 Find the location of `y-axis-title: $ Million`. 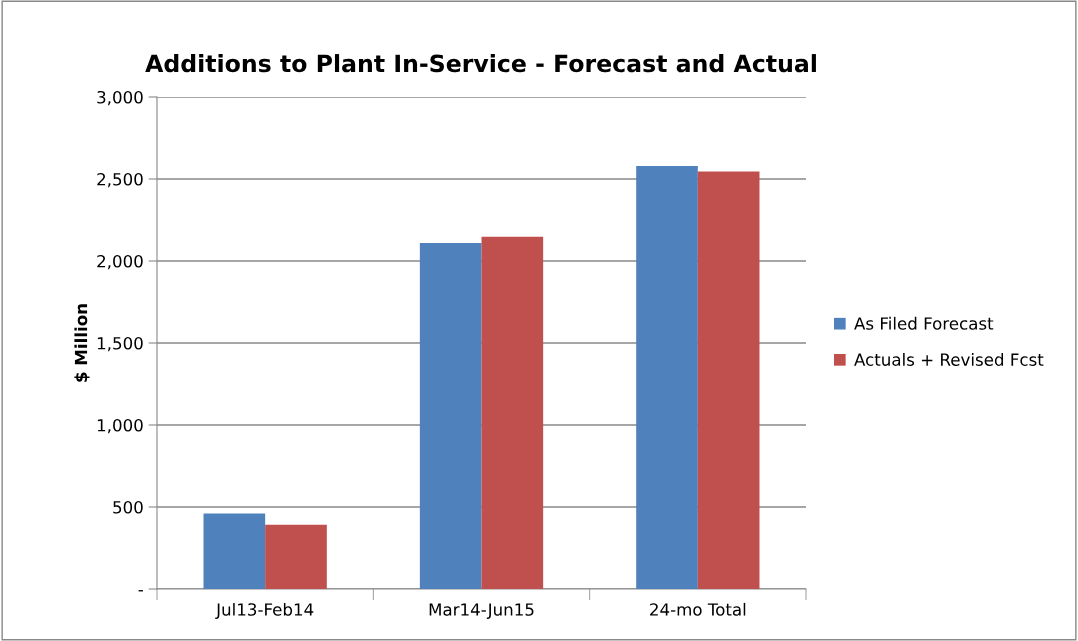

y-axis-title: $ Million is located at coordinates (82, 343).